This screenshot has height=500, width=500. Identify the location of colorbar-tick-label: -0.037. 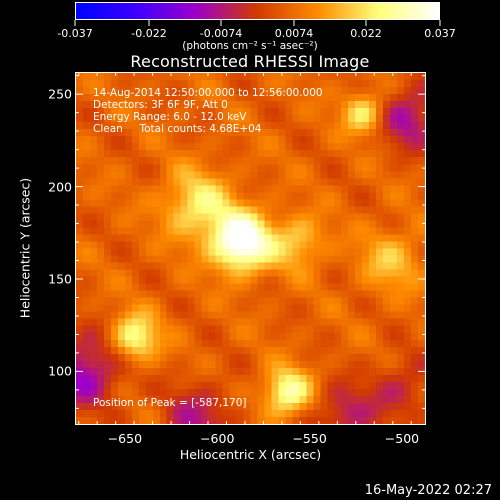
(75, 33).